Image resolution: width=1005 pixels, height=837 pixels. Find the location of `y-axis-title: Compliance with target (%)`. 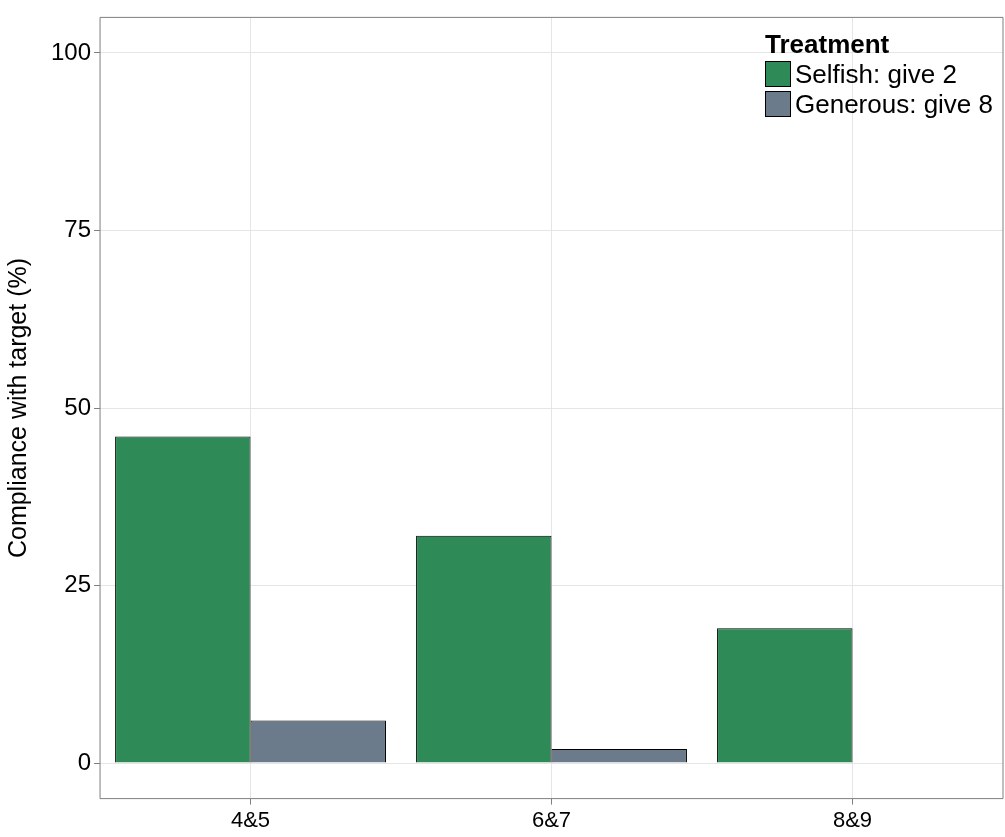

y-axis-title: Compliance with target (%) is located at coordinates (16, 408).